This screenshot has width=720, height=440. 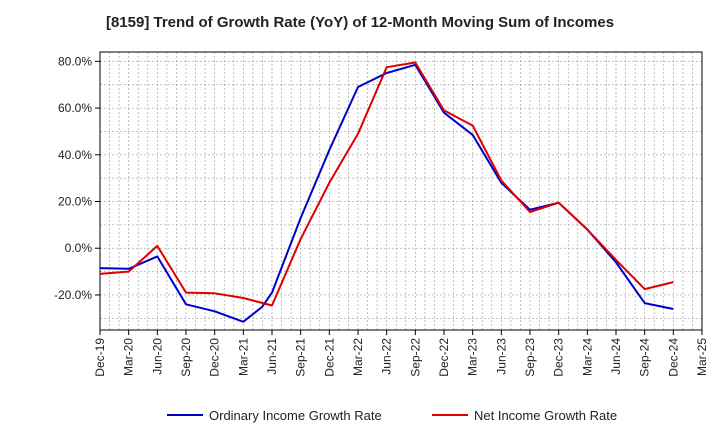 I want to click on x-tick-label: Sep-24, so click(x=645, y=357).